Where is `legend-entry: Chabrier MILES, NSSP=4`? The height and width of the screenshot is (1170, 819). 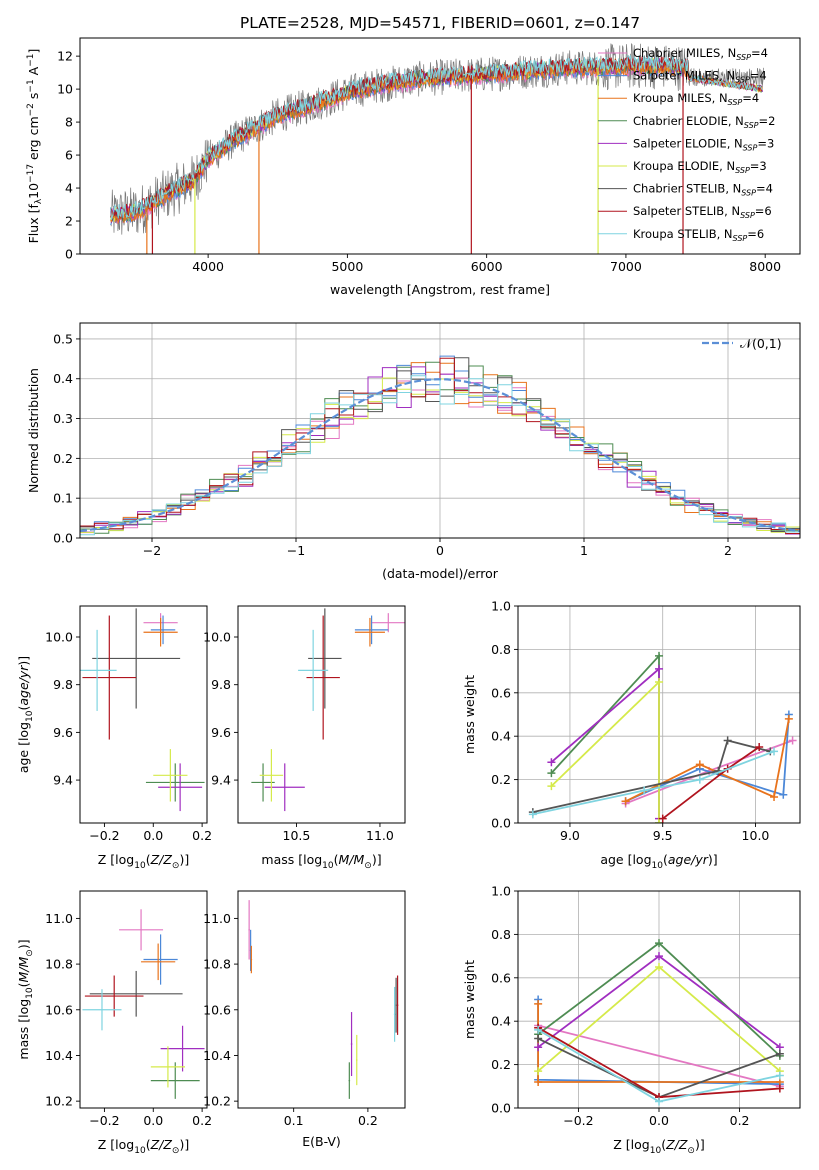 legend-entry: Chabrier MILES, NSSP=4 is located at coordinates (700, 54).